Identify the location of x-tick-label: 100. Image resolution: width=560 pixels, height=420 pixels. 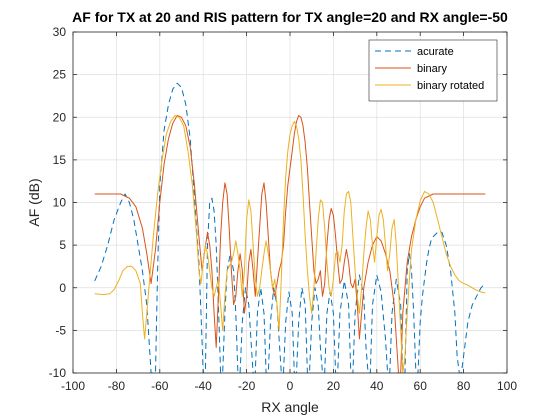
(507, 386).